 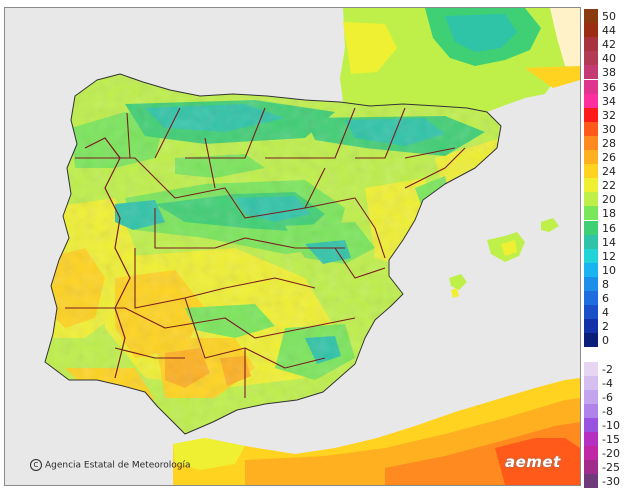 I want to click on legend-label: -10, so click(x=611, y=425).